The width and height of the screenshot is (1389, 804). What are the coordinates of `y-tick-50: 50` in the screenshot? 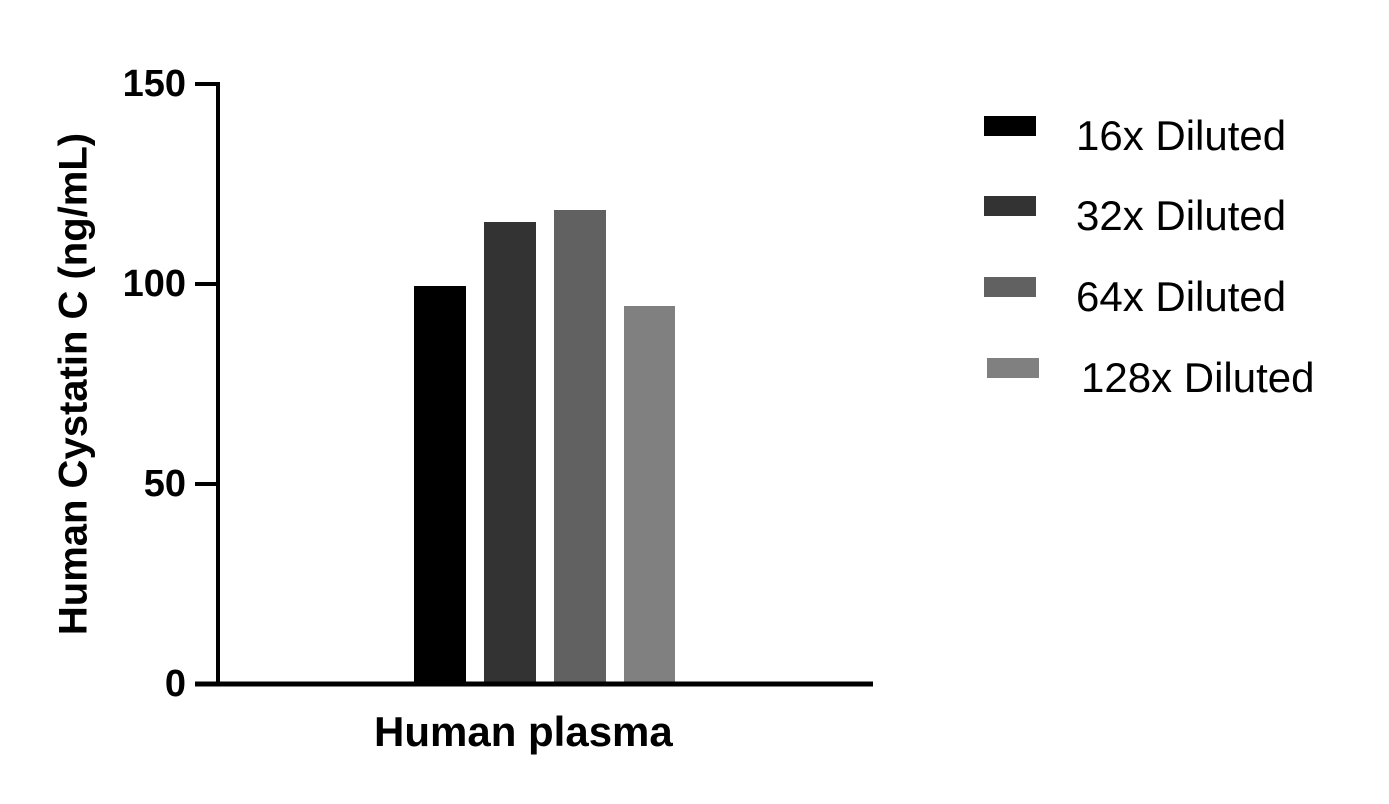 It's located at (164, 484).